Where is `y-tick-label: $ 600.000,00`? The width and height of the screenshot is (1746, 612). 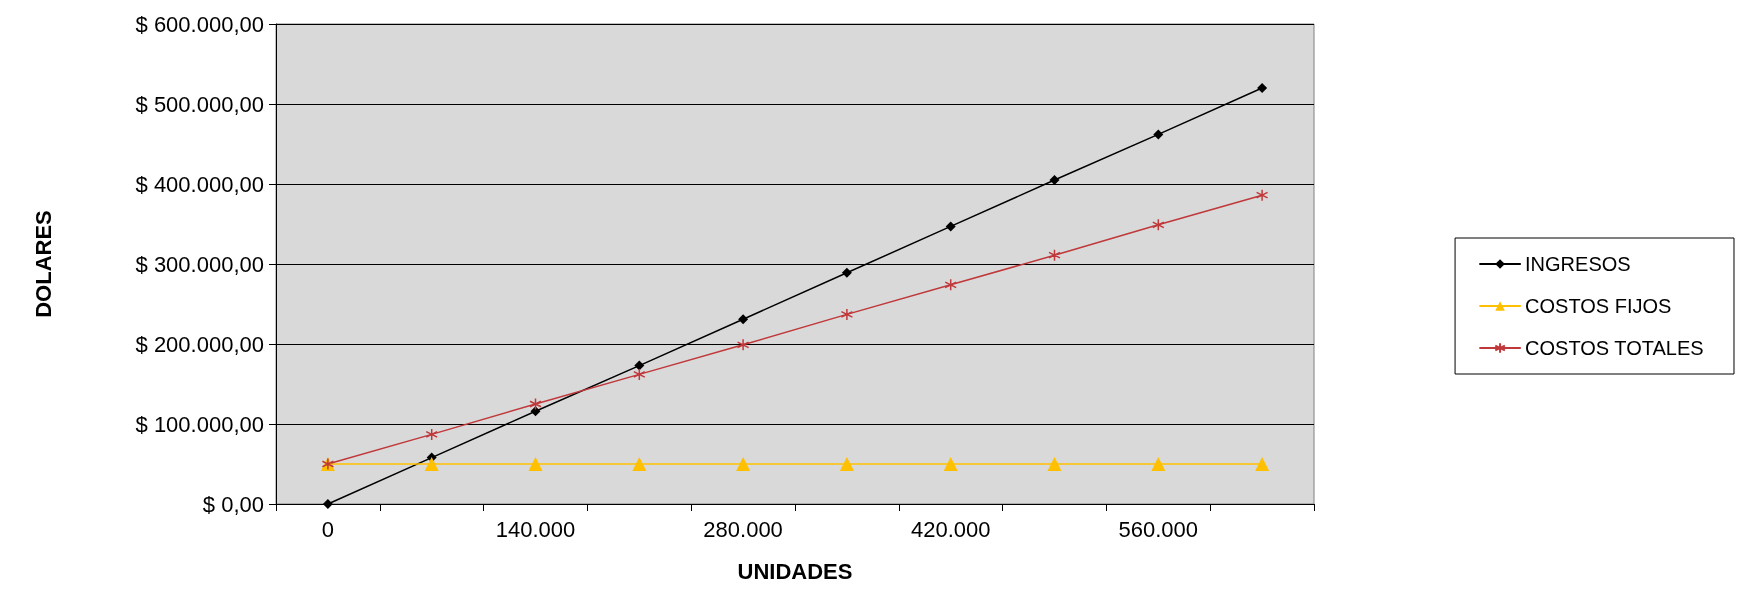
y-tick-label: $ 600.000,00 is located at coordinates (199, 24).